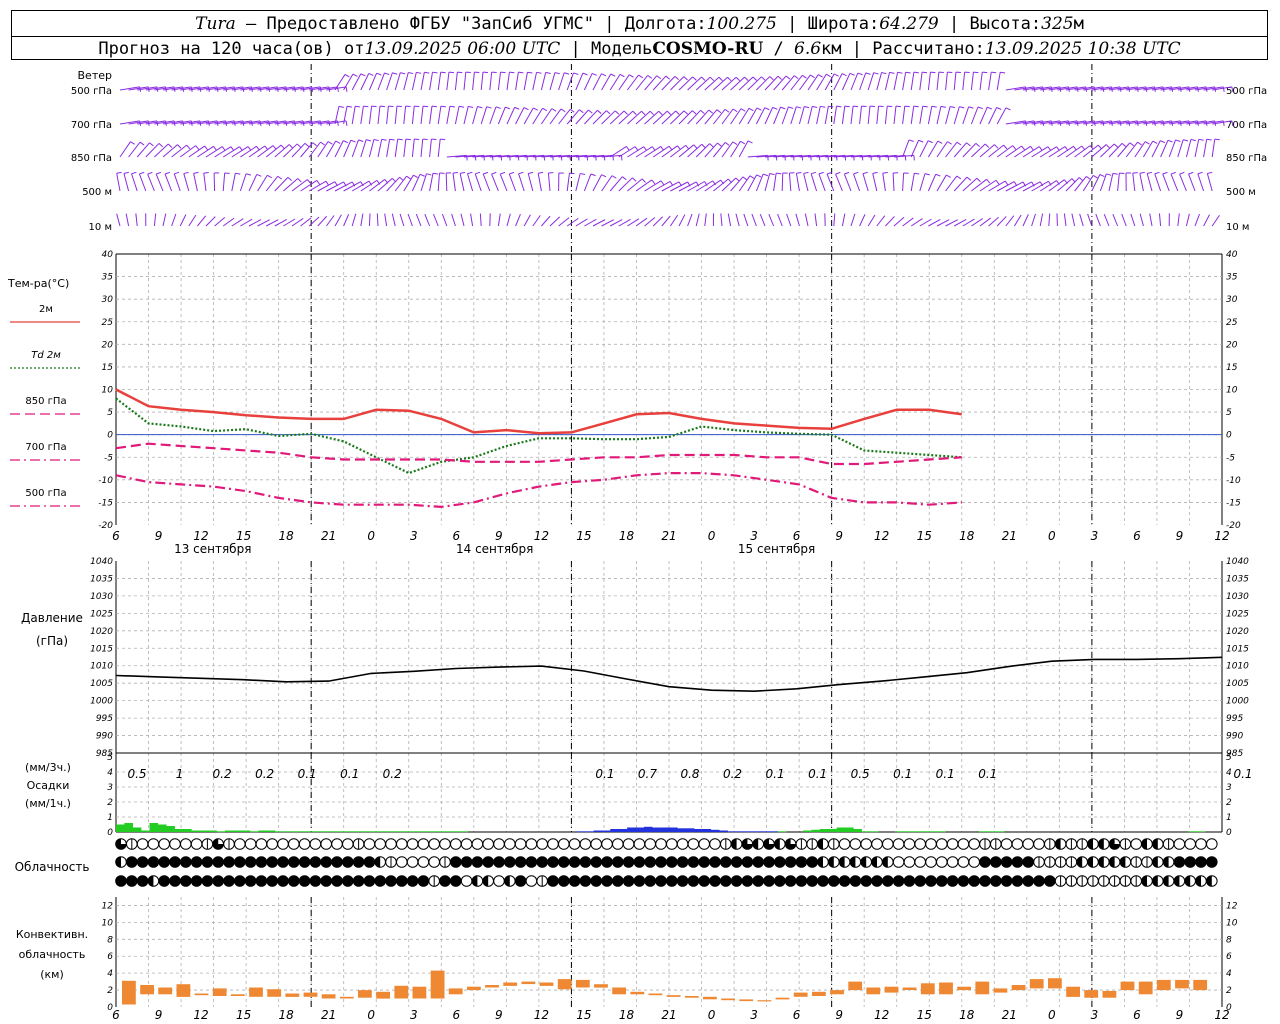 The width and height of the screenshot is (1280, 1024). What do you see at coordinates (1234, 719) in the screenshot?
I see `pressure-tick-label: 995` at bounding box center [1234, 719].